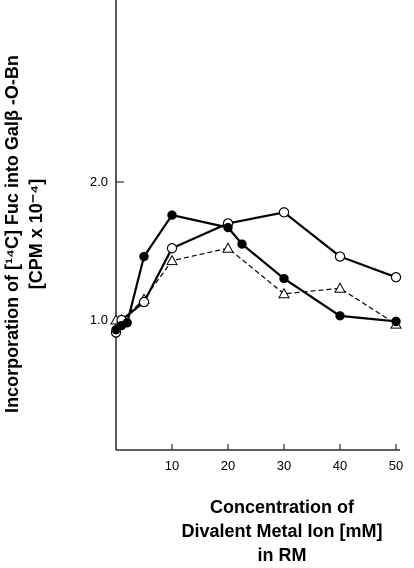 The width and height of the screenshot is (414, 568). I want to click on y-tick-label: 1.0, so click(99, 319).